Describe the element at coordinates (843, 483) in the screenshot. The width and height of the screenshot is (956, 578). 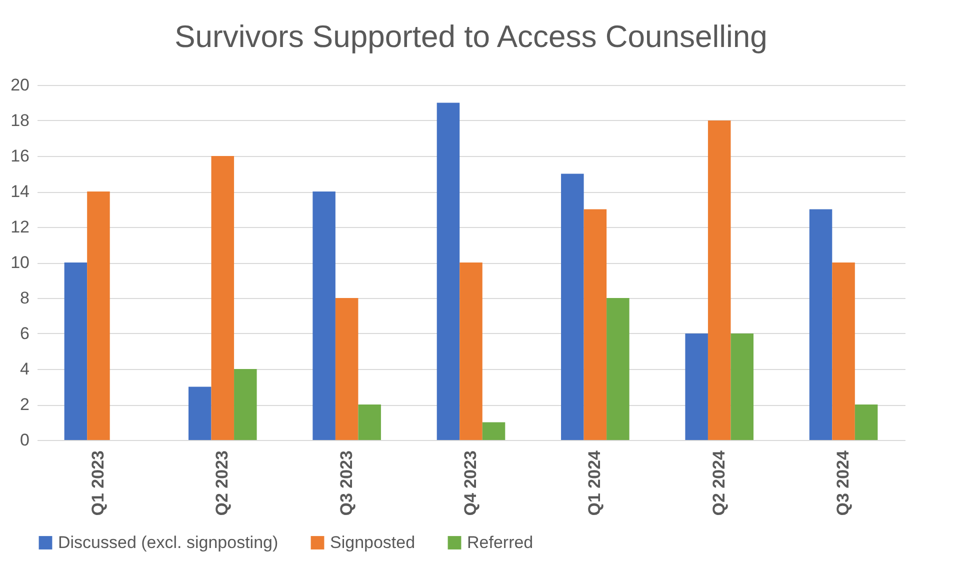
I see `x-tick-label: Q3 2024` at that location.